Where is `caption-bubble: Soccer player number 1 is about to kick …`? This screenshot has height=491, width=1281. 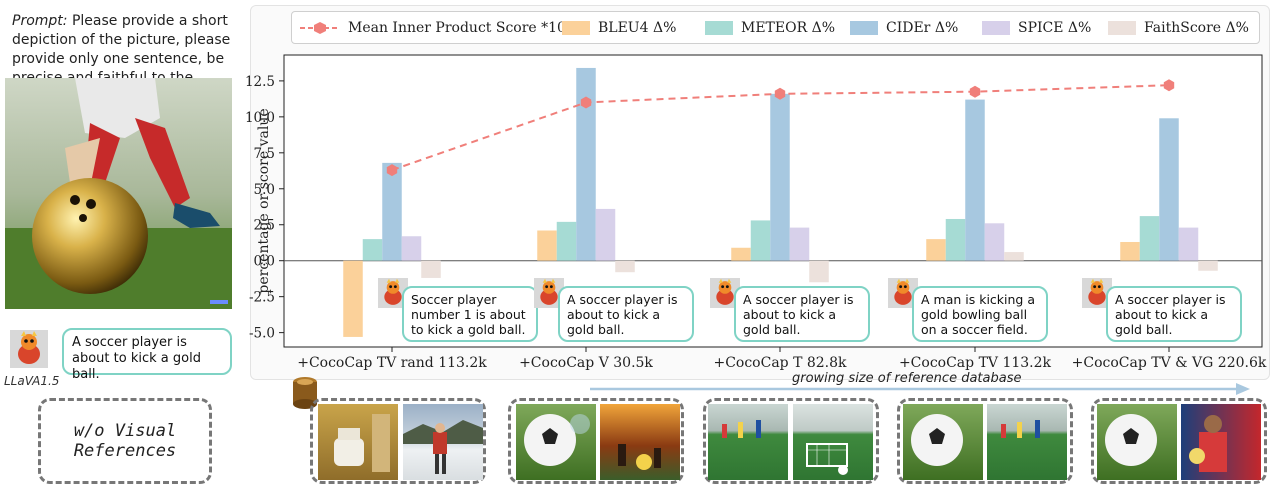
caption-bubble: Soccer player number 1 is about to kick … is located at coordinates (470, 314).